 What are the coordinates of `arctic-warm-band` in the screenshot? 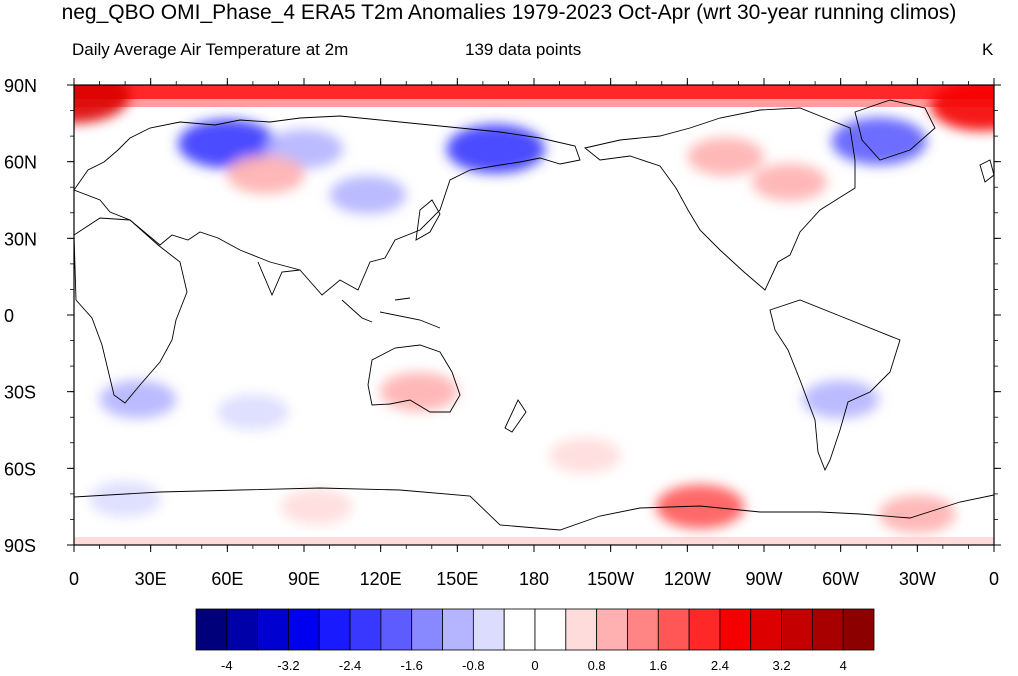 It's located at (534, 92).